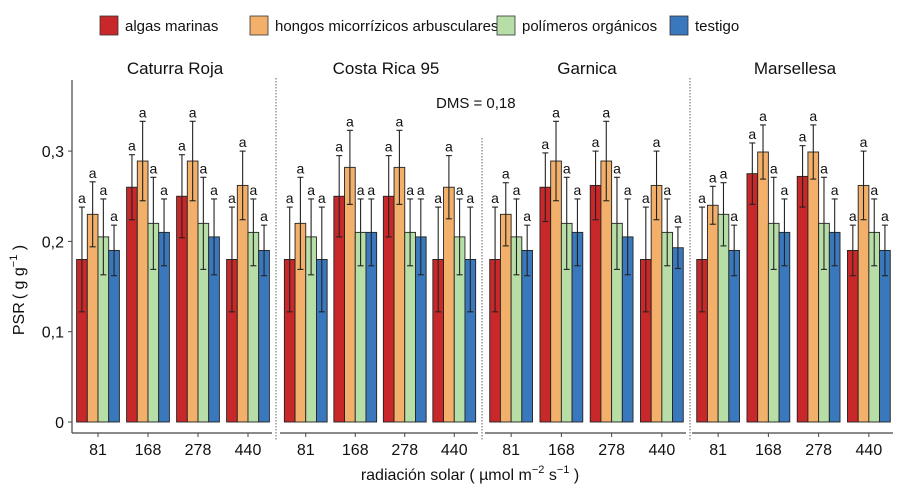  Describe the element at coordinates (19, 283) in the screenshot. I see `y-axis-title-unit: ( g g` at that location.